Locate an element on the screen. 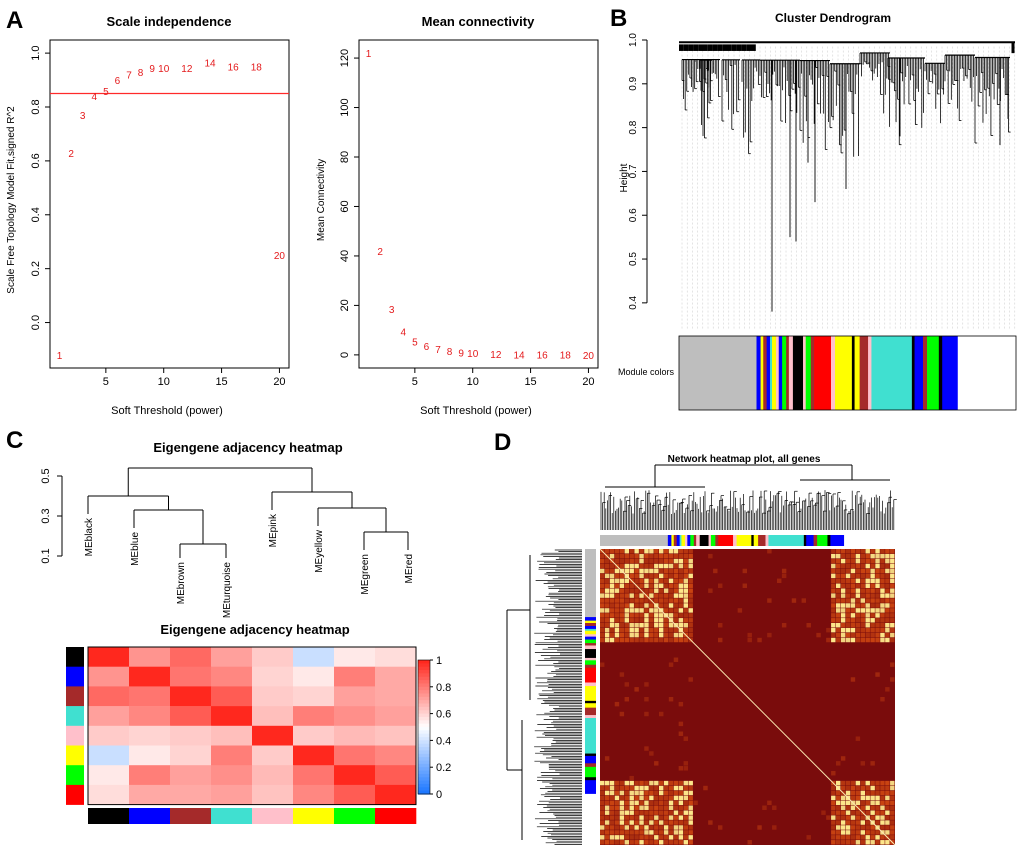  eigengene-col-color is located at coordinates (232, 816).